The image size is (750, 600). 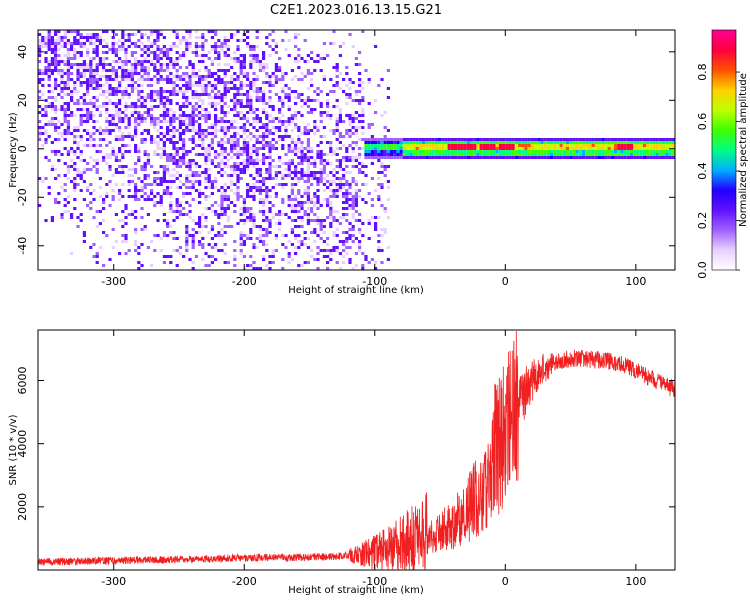 What do you see at coordinates (22, 381) in the screenshot?
I see `snr-ytick-label: 6000` at bounding box center [22, 381].